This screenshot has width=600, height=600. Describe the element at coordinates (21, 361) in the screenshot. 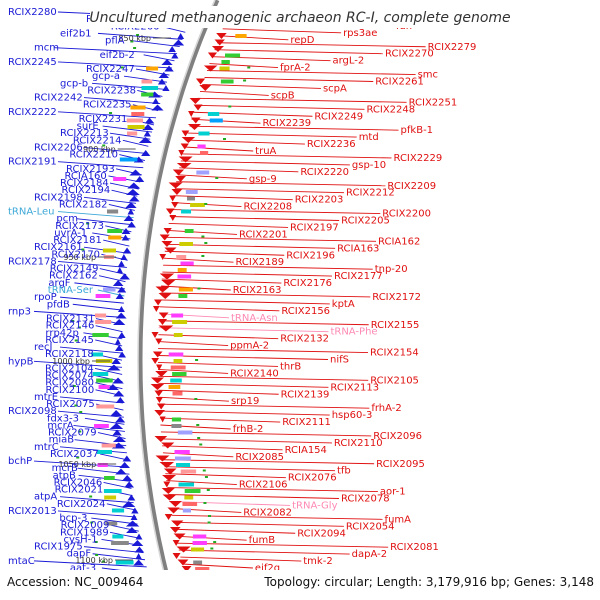

I see `gene-label-hypb: hypB` at that location.